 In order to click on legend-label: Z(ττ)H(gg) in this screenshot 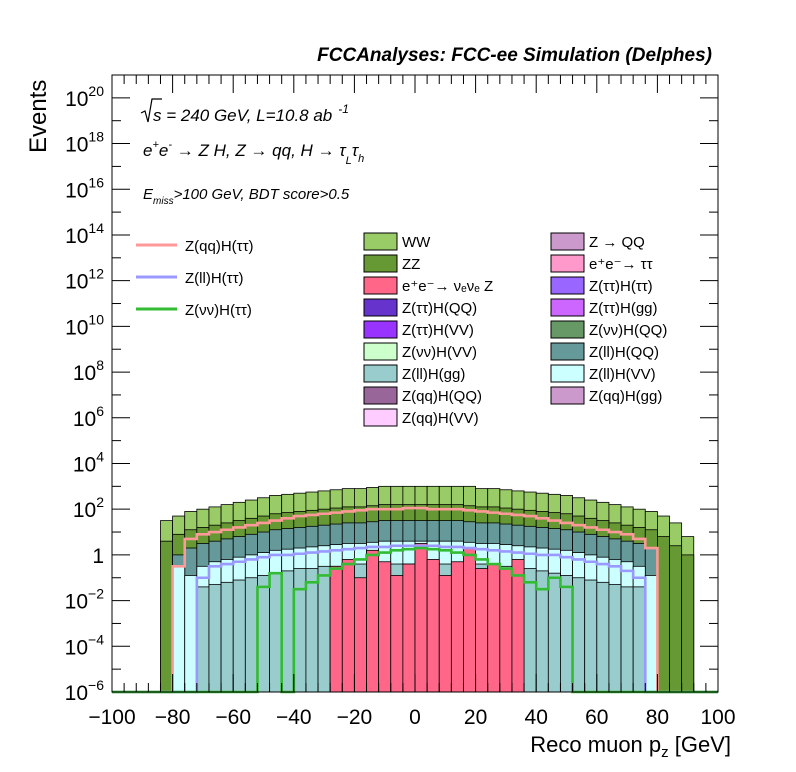, I will do `click(623, 308)`.